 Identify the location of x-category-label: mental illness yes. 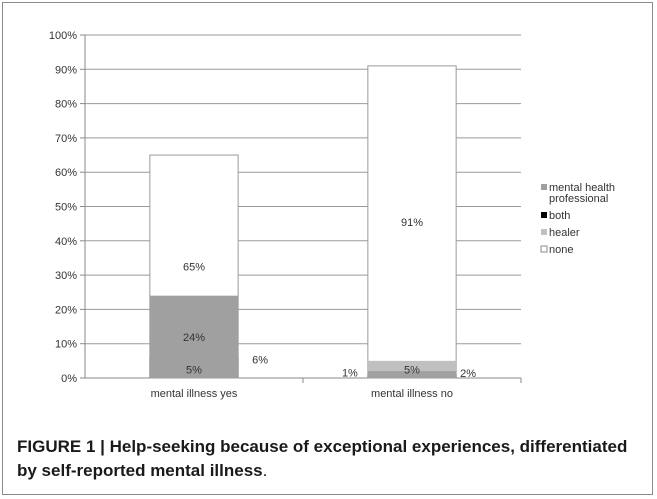
(194, 394).